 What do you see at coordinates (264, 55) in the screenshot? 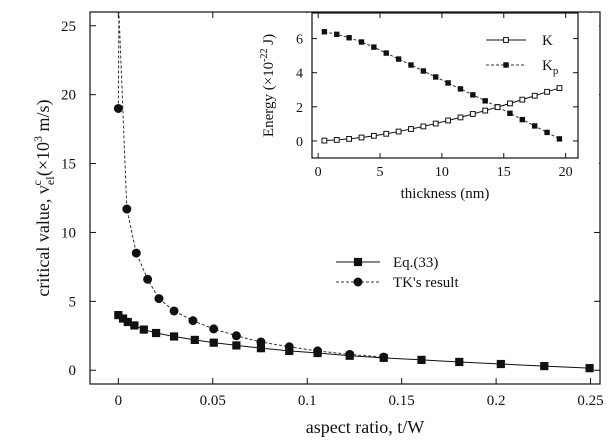
I see `inset-y-axis-label-sup: -22` at bounding box center [264, 55].